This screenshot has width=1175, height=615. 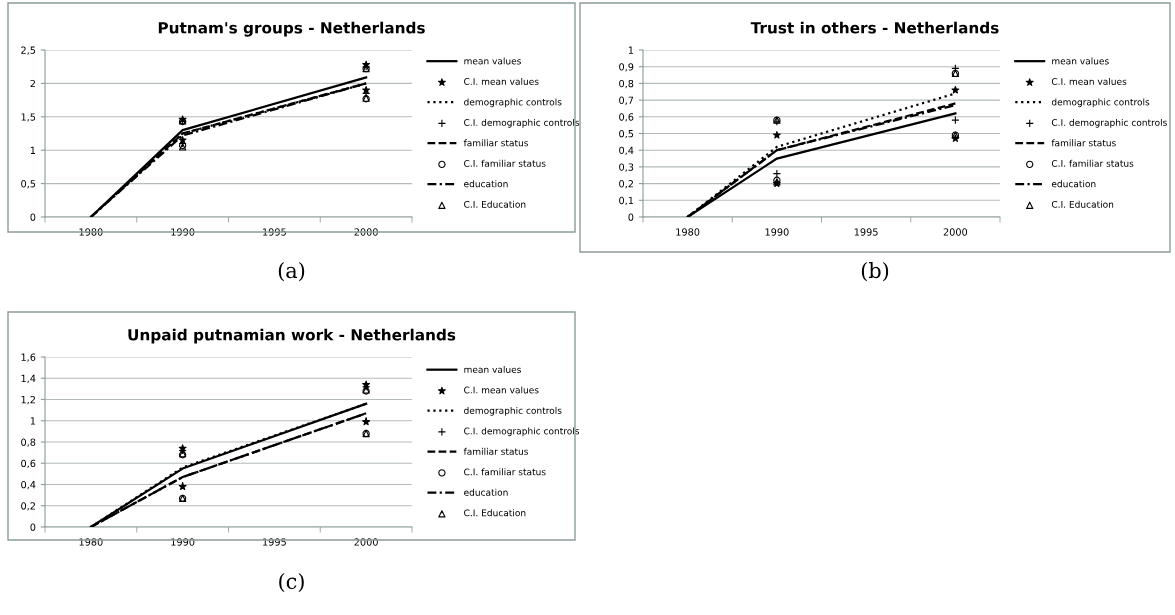 I want to click on y-tick-label: 1,6, so click(x=28, y=357).